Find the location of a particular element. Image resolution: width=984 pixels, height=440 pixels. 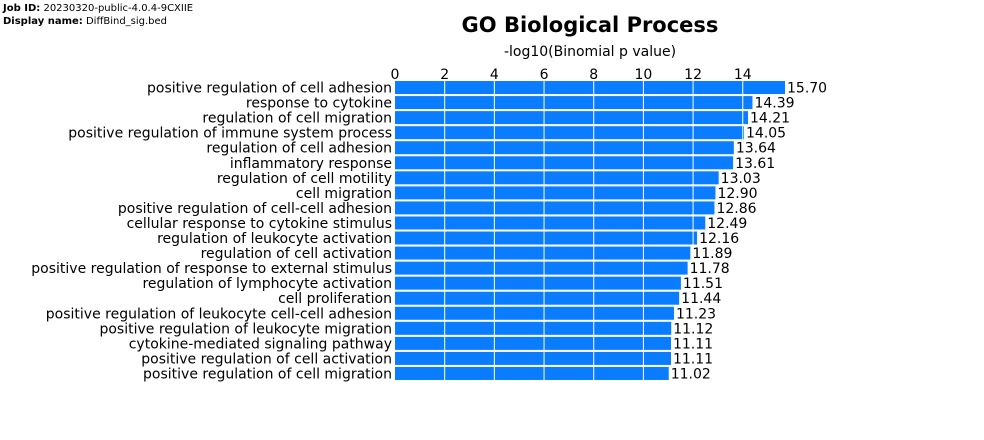

value-label: 11.78 is located at coordinates (710, 269).